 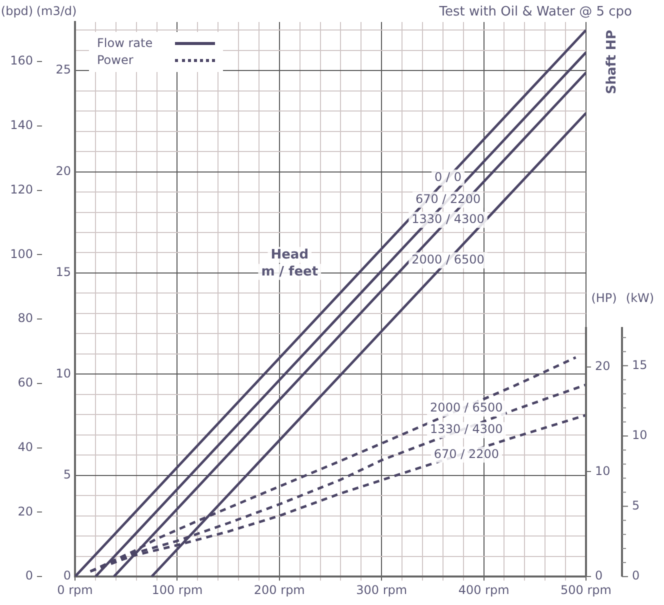 What do you see at coordinates (636, 505) in the screenshot?
I see `text: 5` at bounding box center [636, 505].